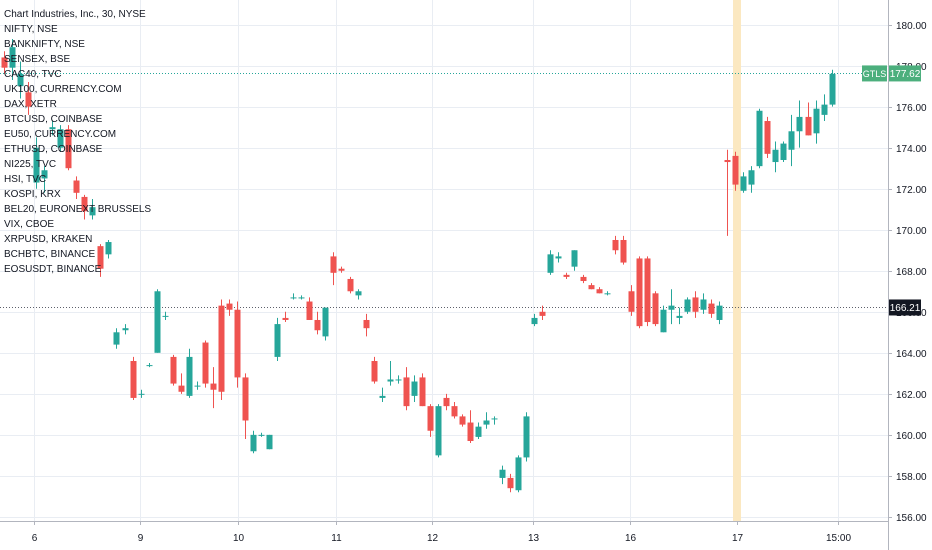  I want to click on reference-price-label: 166.21, so click(905, 308).